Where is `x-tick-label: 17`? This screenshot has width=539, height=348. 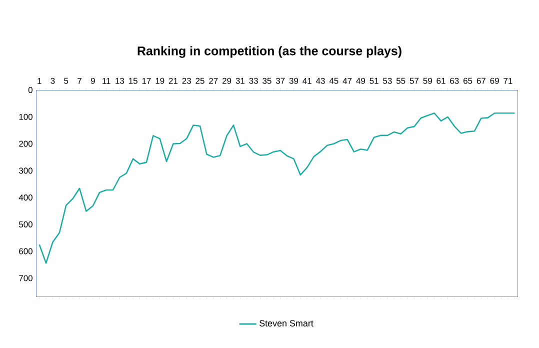 x-tick-label: 17 is located at coordinates (146, 81).